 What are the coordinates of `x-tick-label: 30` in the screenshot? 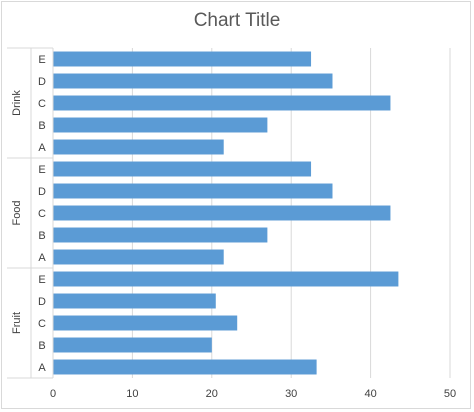 It's located at (291, 394).